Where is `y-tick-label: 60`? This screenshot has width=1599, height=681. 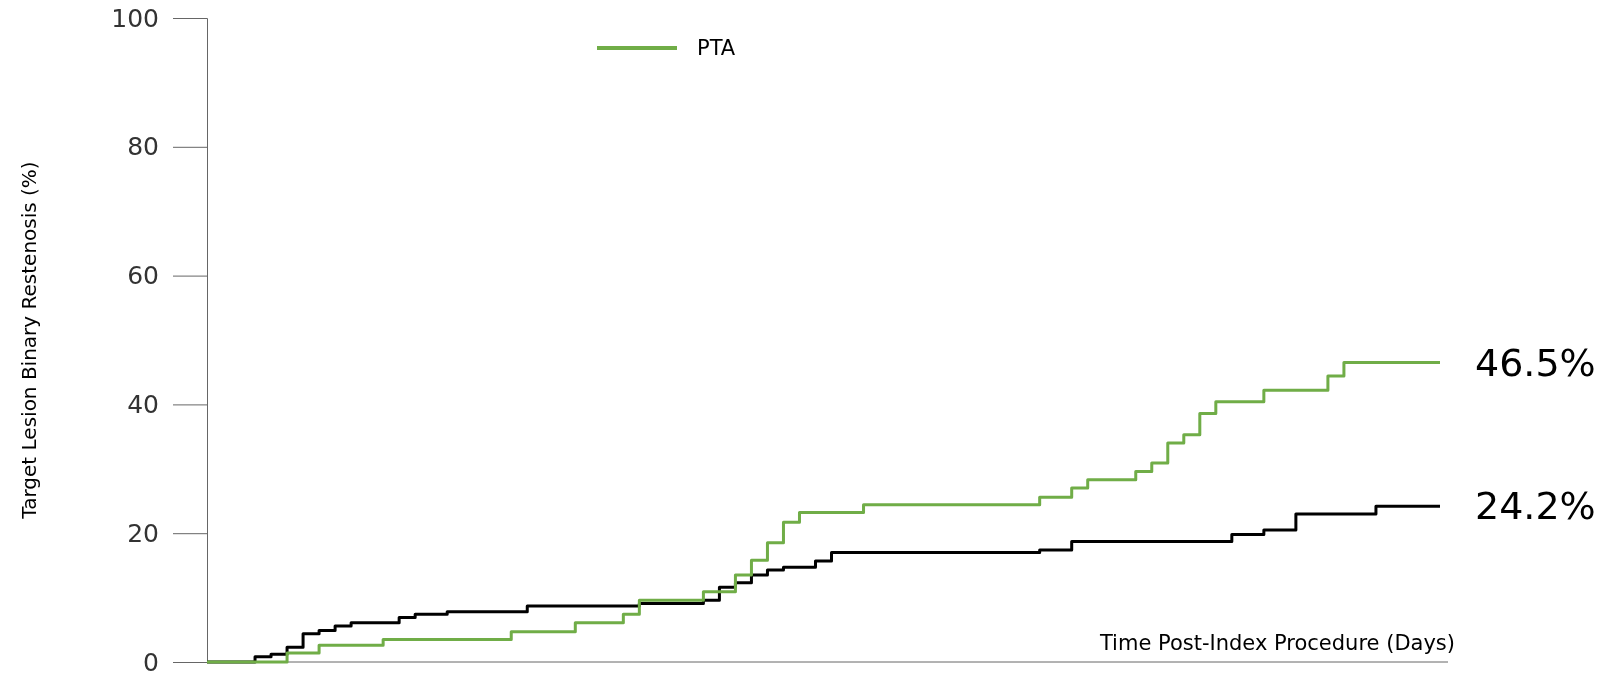
y-tick-label: 60 is located at coordinates (143, 276).